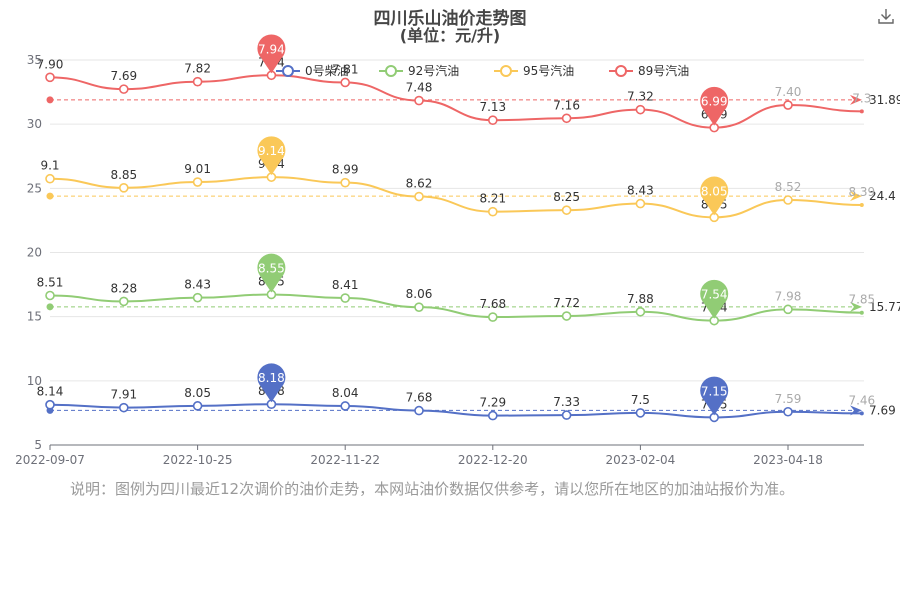 This screenshot has height=600, width=900. What do you see at coordinates (419, 294) in the screenshot?
I see `data-label: 8.06` at bounding box center [419, 294].